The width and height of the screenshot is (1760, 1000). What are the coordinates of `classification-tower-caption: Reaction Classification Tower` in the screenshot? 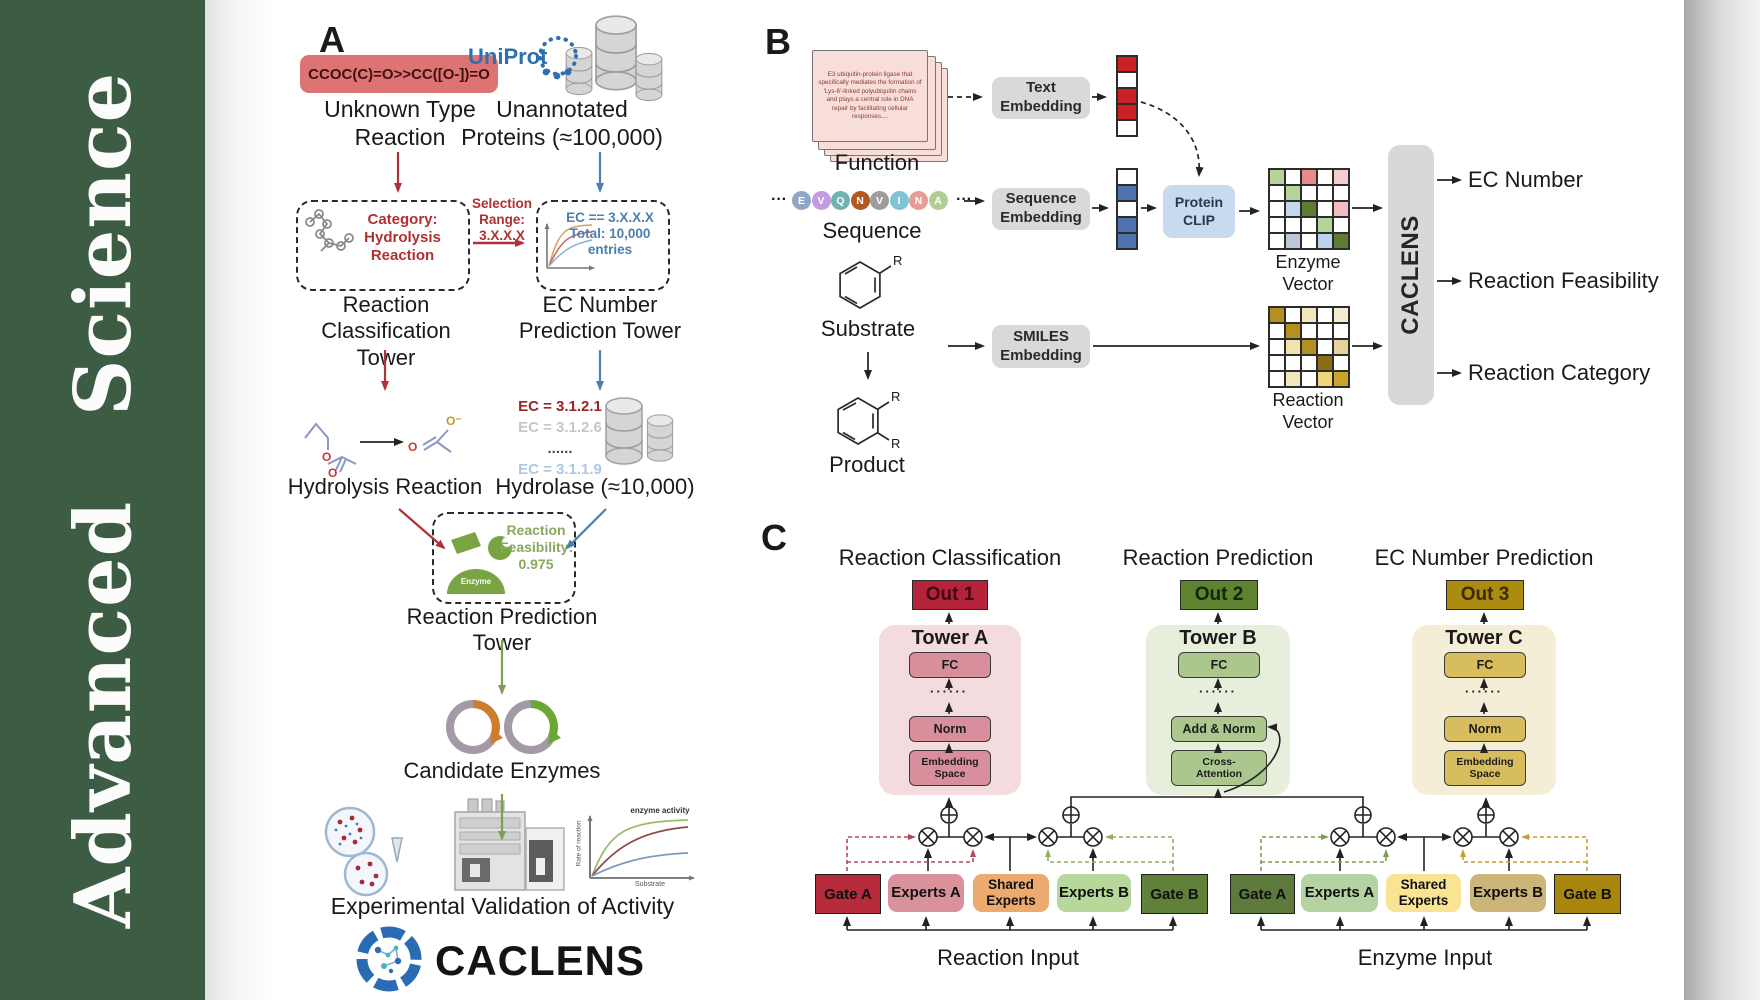 It's located at (386, 331).